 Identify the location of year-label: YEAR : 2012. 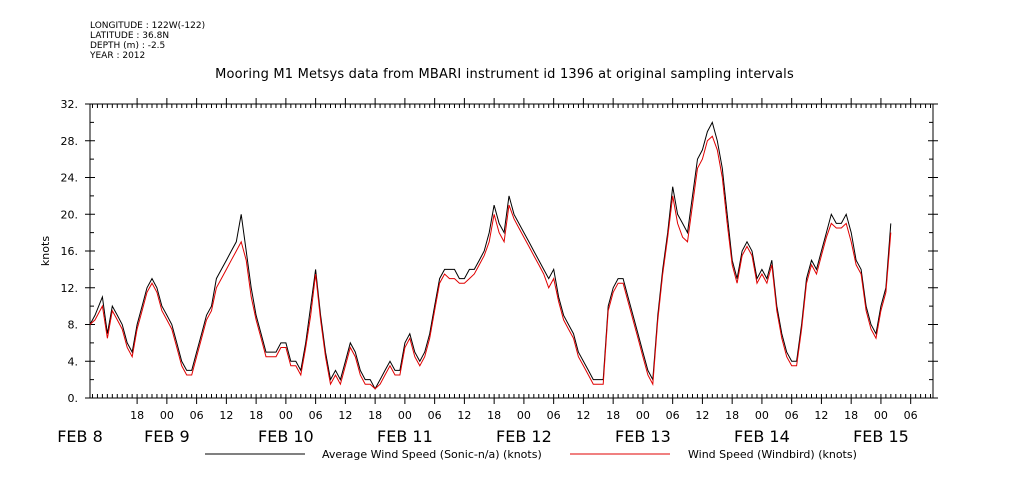
(118, 56).